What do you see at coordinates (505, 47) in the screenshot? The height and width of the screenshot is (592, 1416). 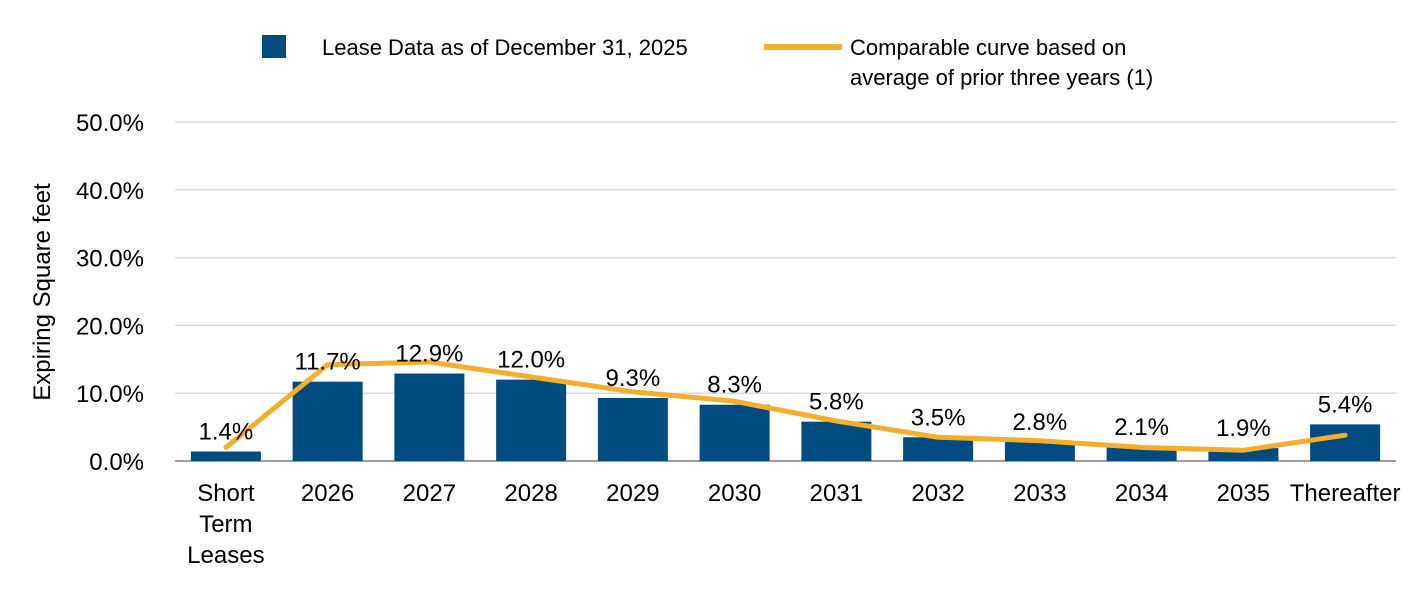 I see `legend-label-bars: Lease Data as of December 31, 2025` at bounding box center [505, 47].